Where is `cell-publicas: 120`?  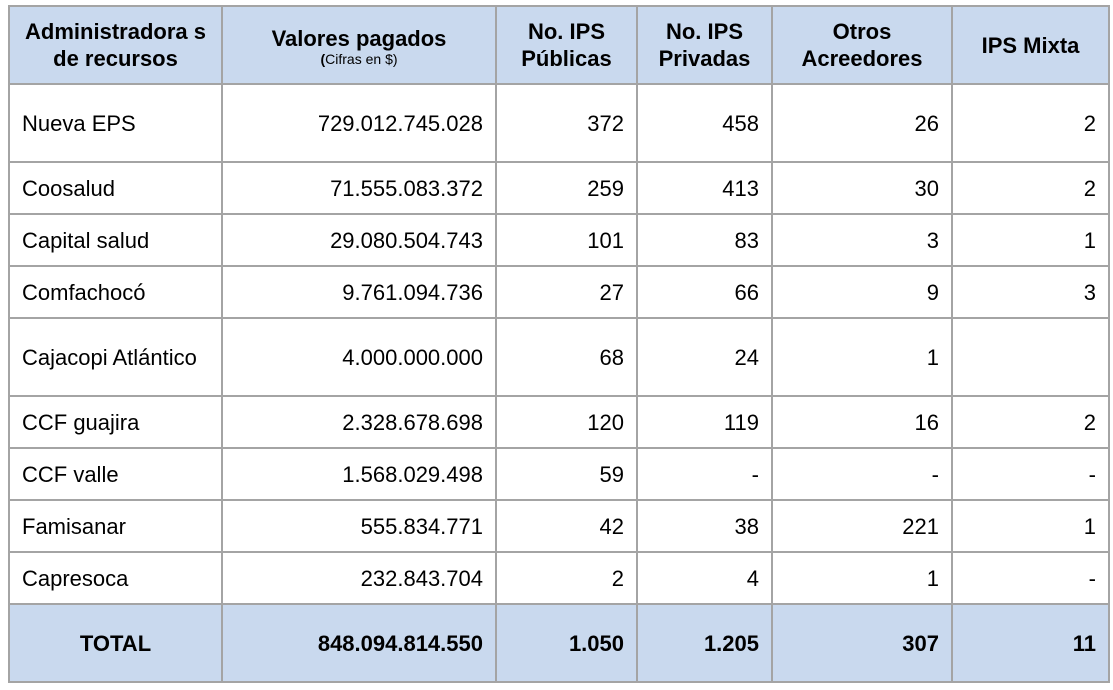 cell-publicas: 120 is located at coordinates (566, 422).